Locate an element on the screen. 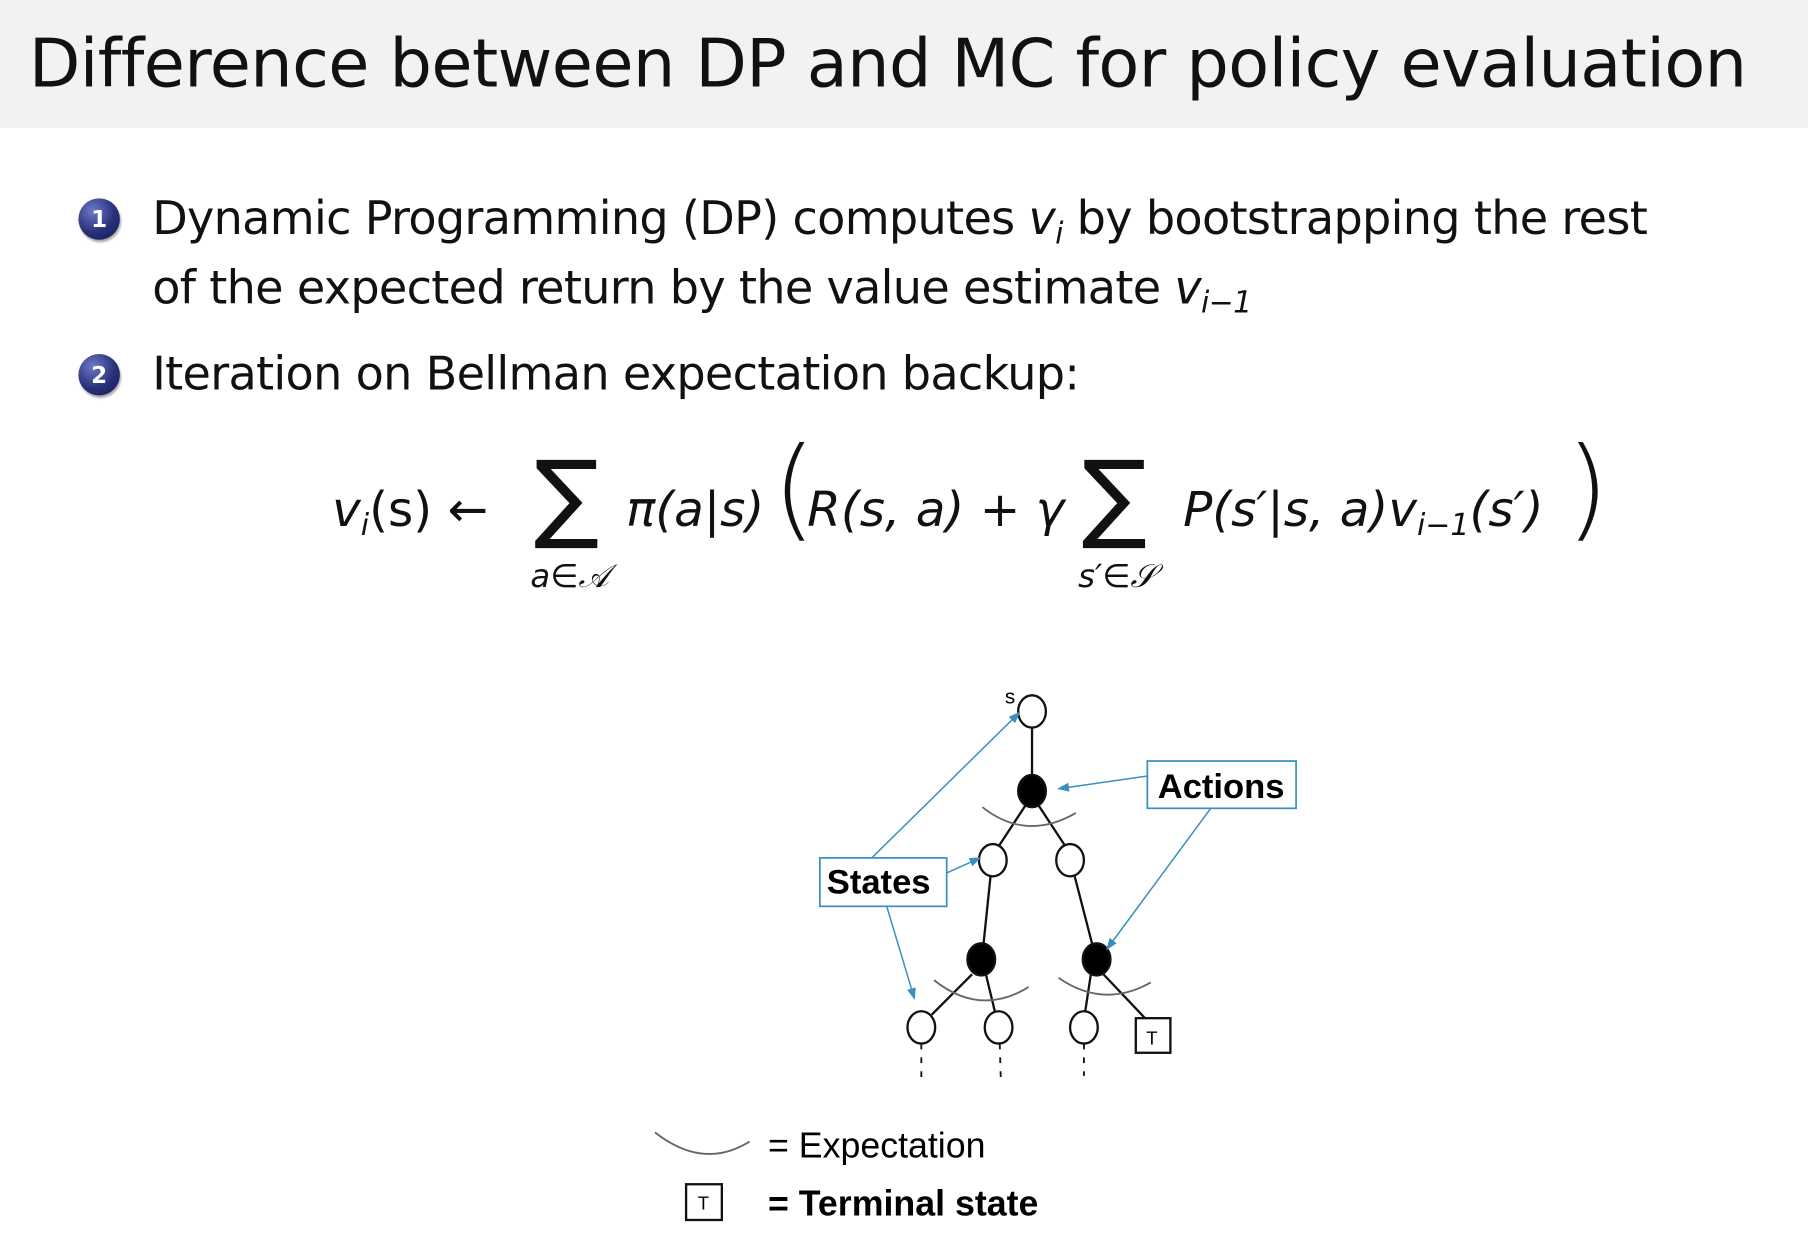  close-paren: ) is located at coordinates (1587, 488).